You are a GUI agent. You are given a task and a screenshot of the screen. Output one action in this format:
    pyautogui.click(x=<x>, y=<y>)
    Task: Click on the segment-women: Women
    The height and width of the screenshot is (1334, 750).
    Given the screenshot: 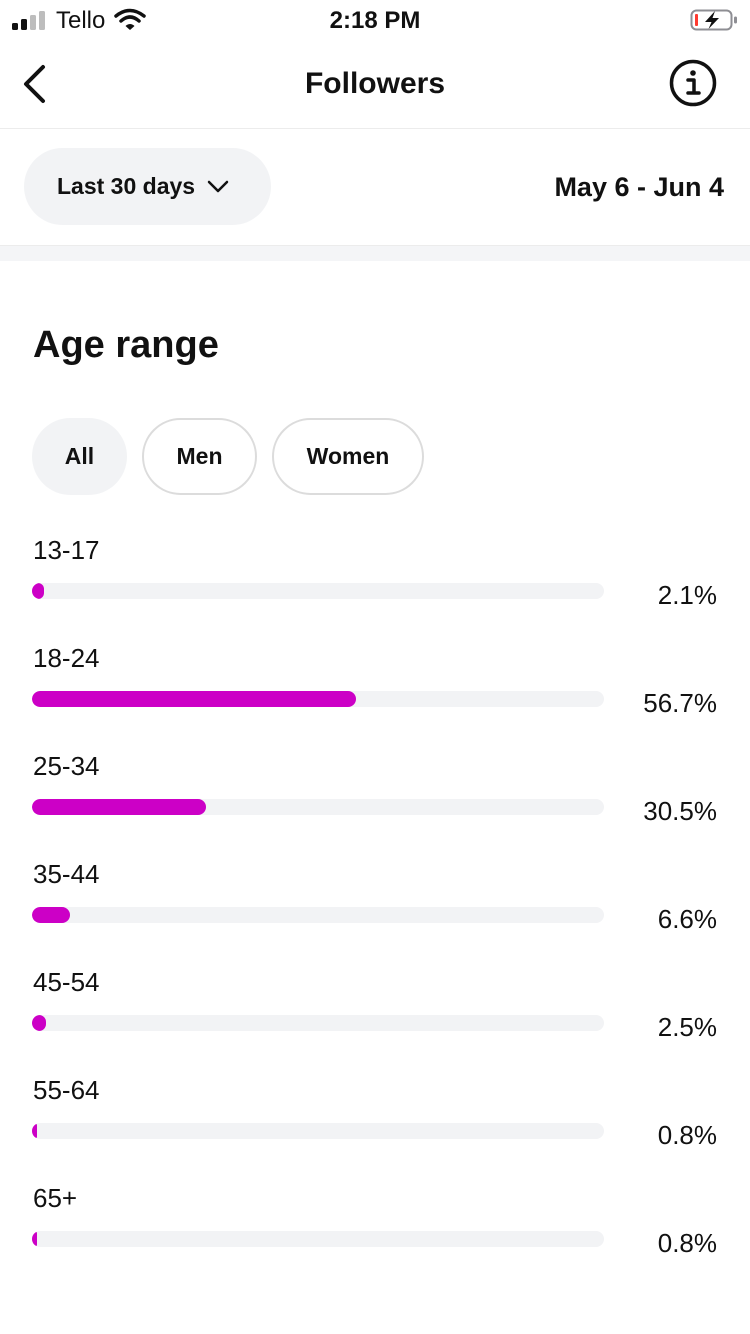 What is the action you would take?
    pyautogui.click(x=348, y=456)
    